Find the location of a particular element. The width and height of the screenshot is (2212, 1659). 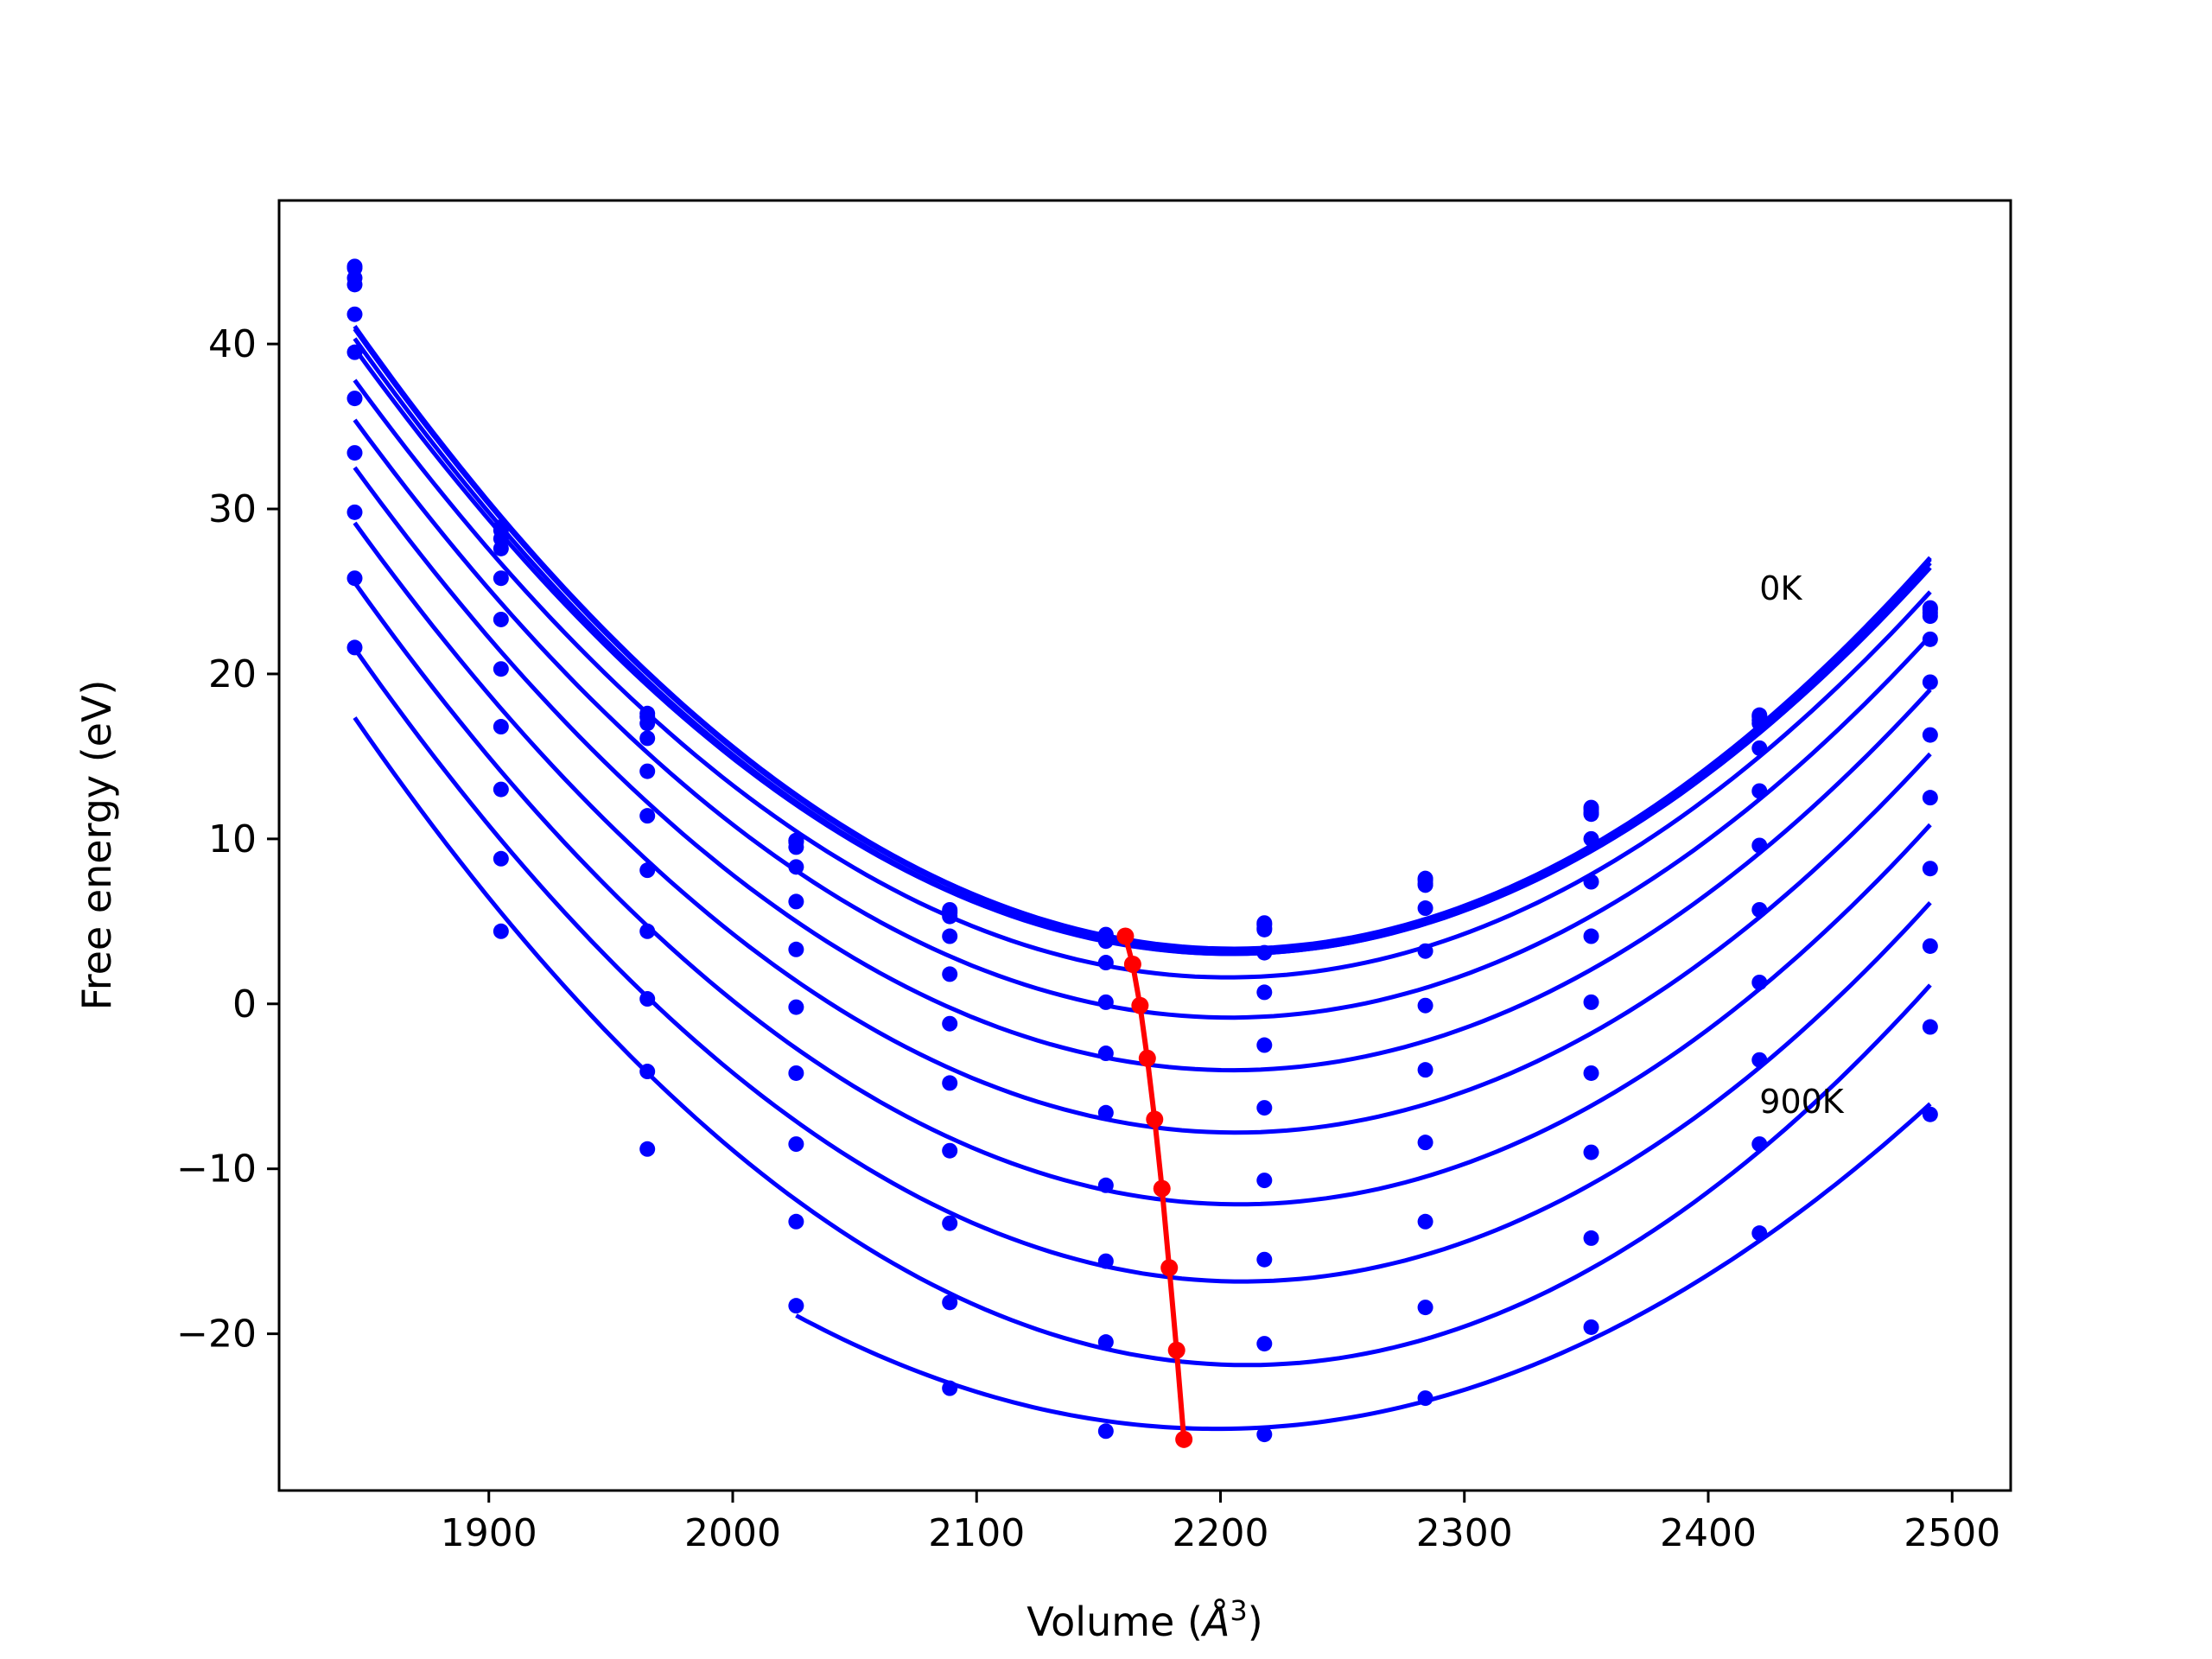

x-tick-label-4: 2300 is located at coordinates (1464, 1533).